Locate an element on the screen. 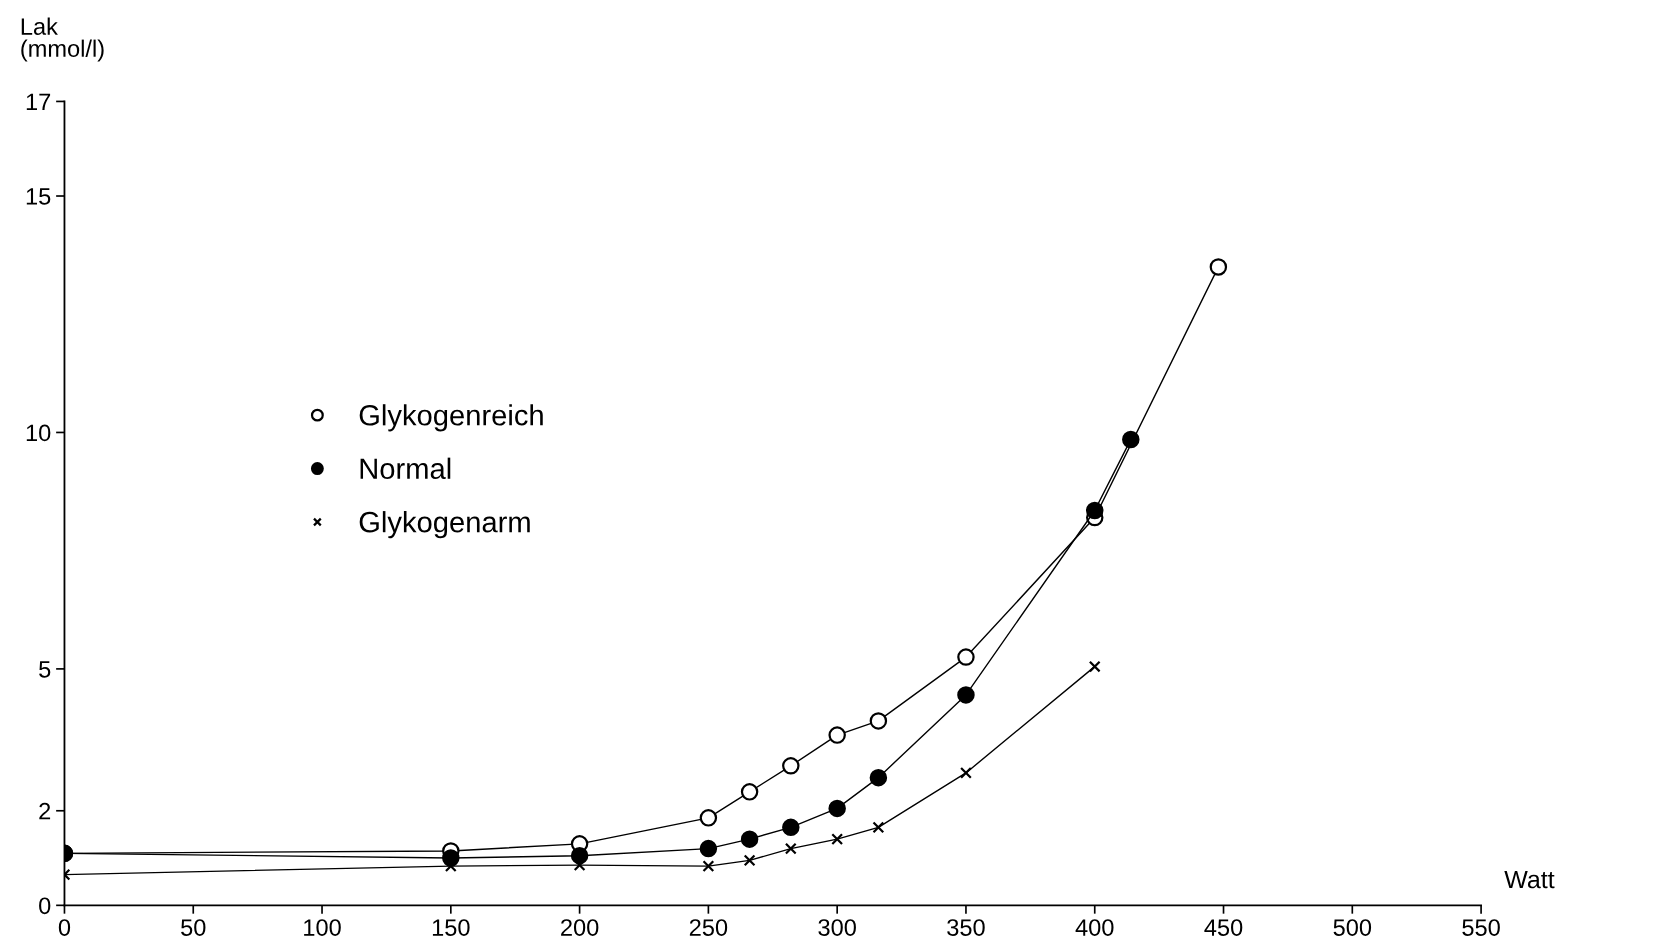  x-tick-label: 250 is located at coordinates (708, 927).